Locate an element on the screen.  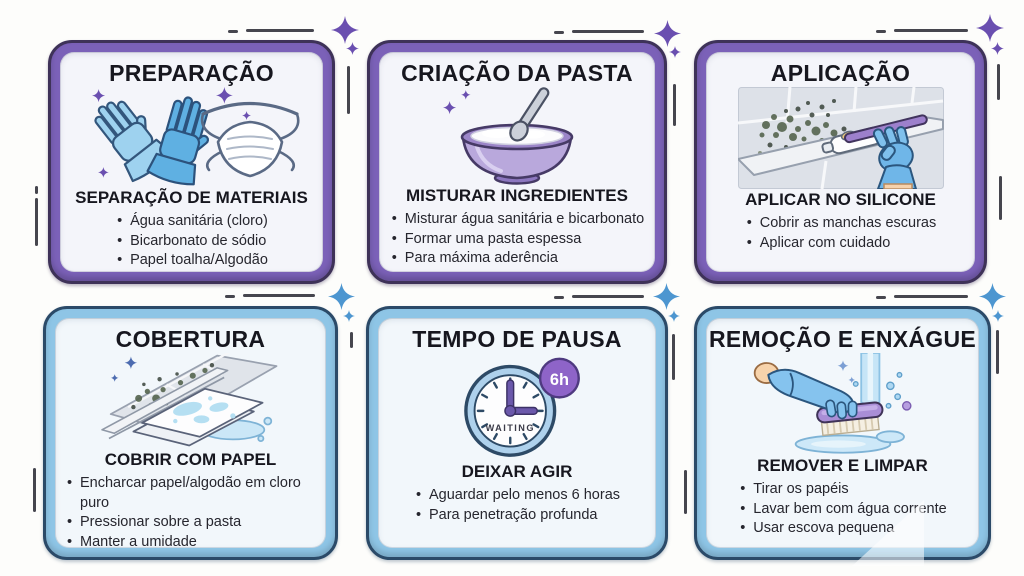
bullet-item: Para penetração profunda is located at coordinates (517, 516).